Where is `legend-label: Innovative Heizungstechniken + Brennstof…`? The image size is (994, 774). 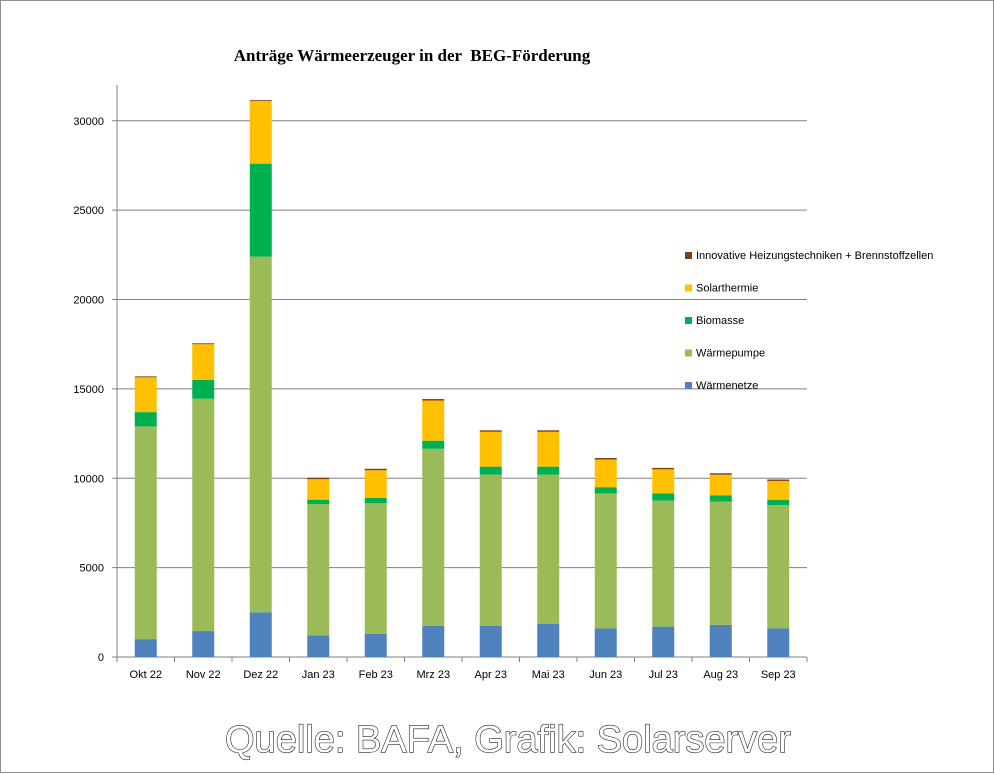
legend-label: Innovative Heizungstechniken + Brennstof… is located at coordinates (814, 256).